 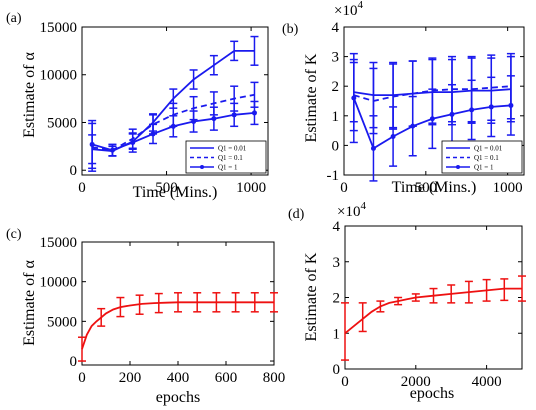 I want to click on panel-label-a: (a), so click(x=14, y=18).